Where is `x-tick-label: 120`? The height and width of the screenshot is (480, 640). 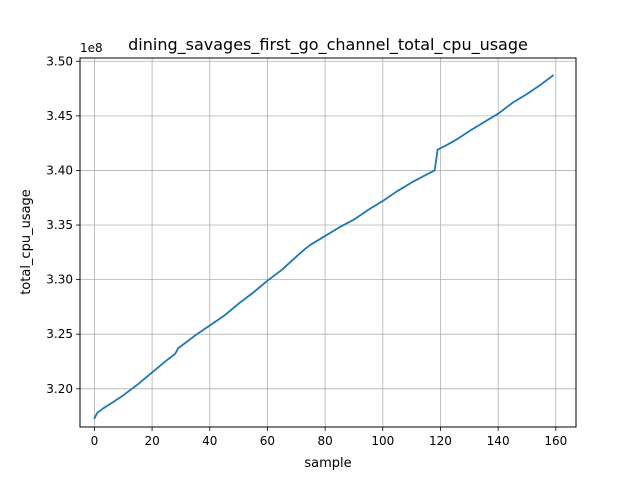
x-tick-label: 120 is located at coordinates (440, 441).